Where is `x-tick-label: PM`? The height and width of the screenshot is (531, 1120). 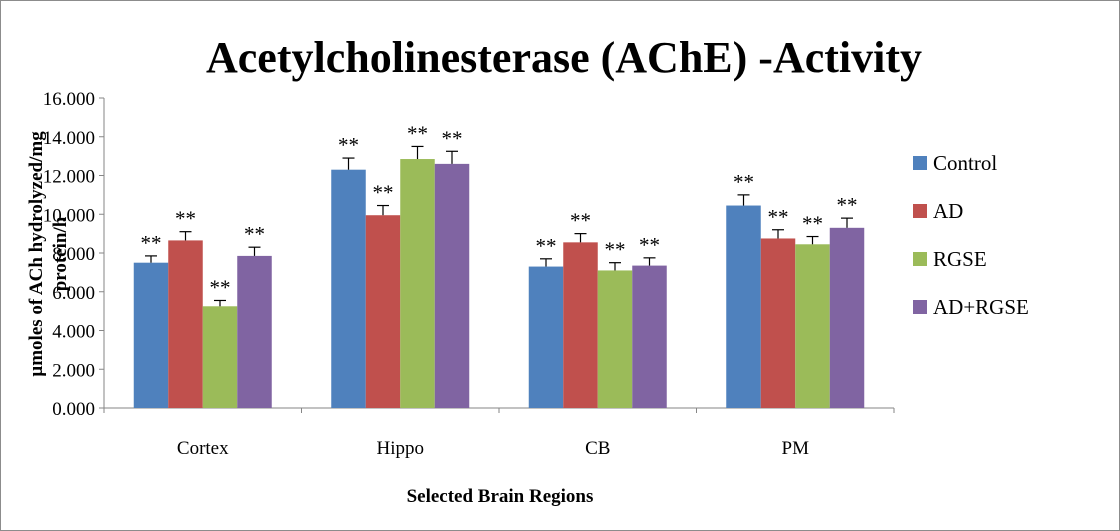
x-tick-label: PM is located at coordinates (796, 448).